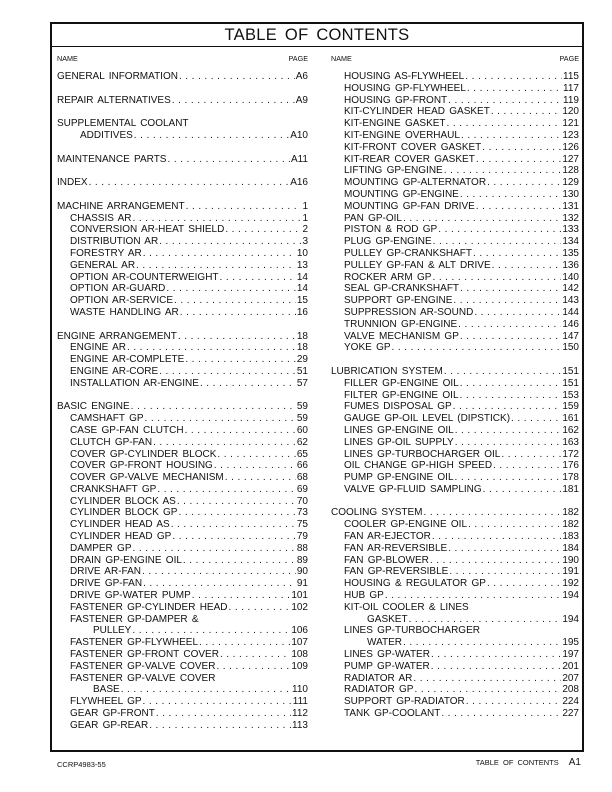 This screenshot has width=612, height=792. What do you see at coordinates (121, 206) in the screenshot?
I see `entry-name: MACHINE ARRANGEMENT` at bounding box center [121, 206].